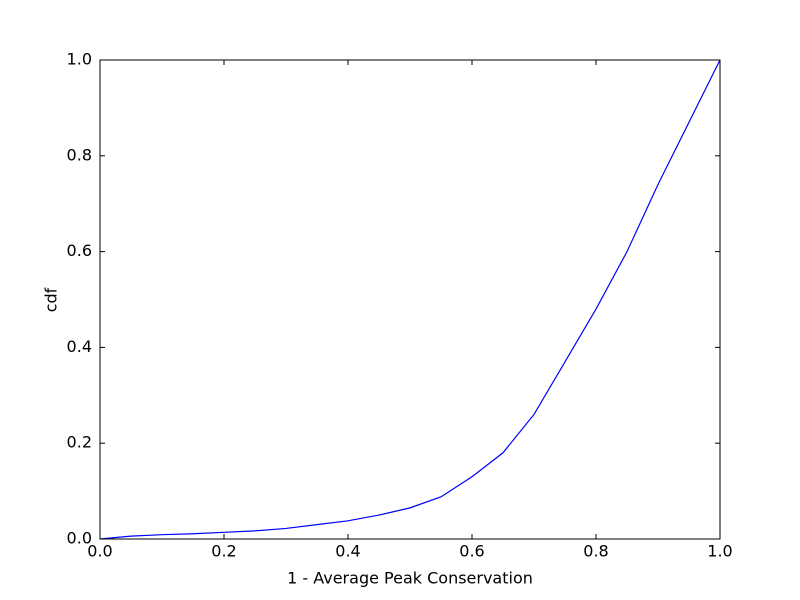 This screenshot has height=600, width=800. I want to click on y-tick-label: 0.4, so click(79, 346).